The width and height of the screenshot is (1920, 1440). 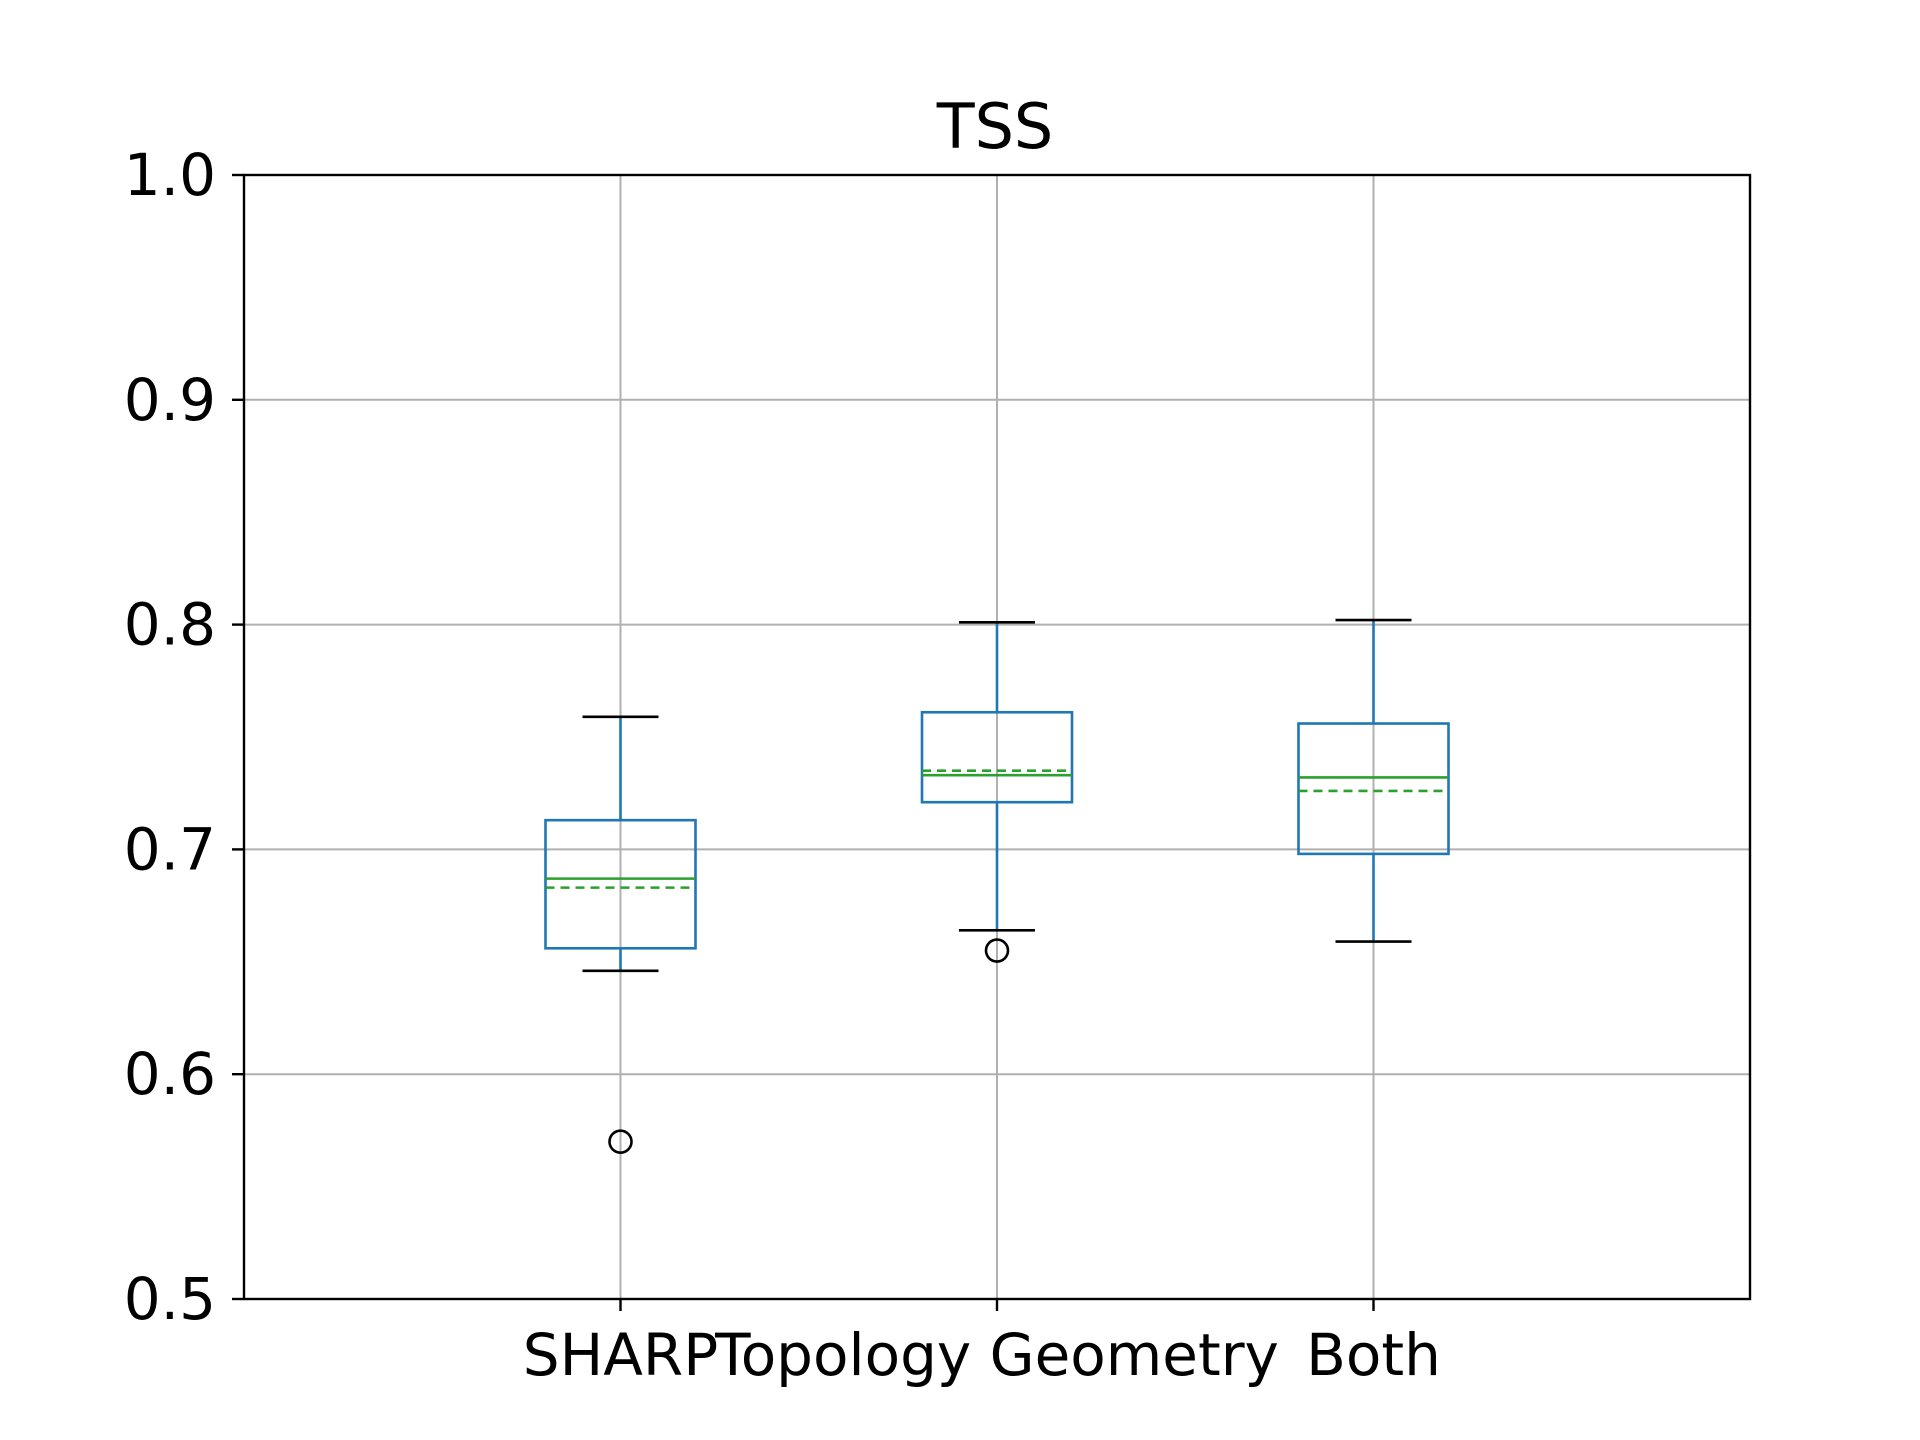 What do you see at coordinates (1373, 1355) in the screenshot?
I see `x-tick-label: Both` at bounding box center [1373, 1355].